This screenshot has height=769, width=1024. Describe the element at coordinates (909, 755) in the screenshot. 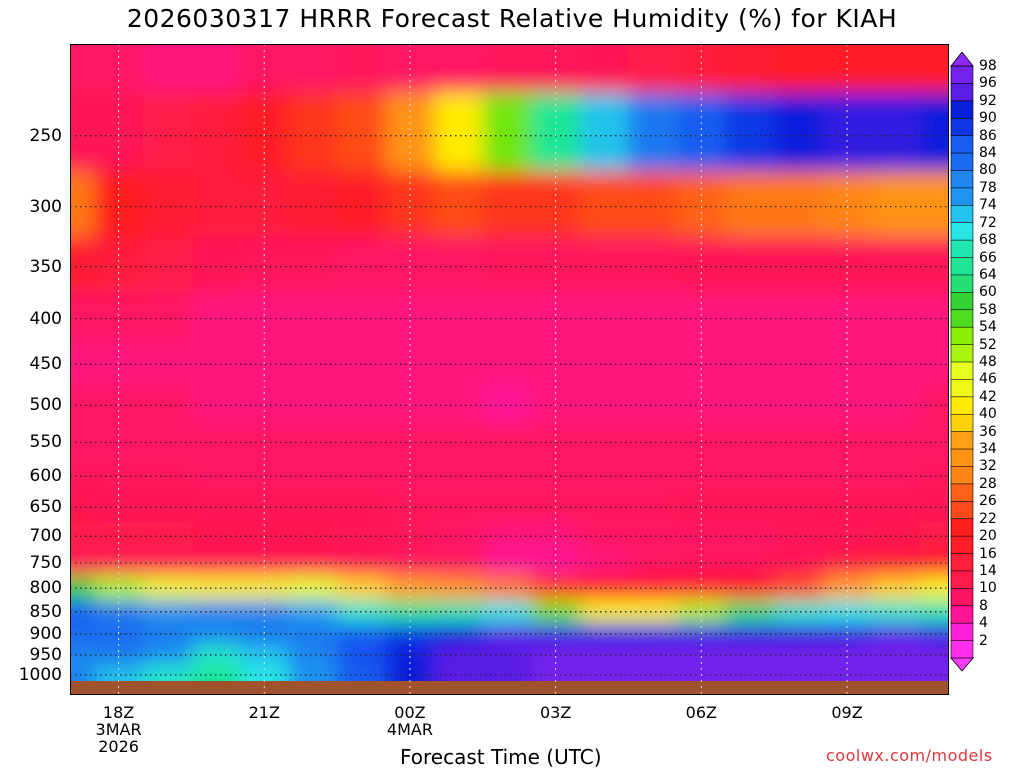

I see `source-credit: coolwx.com/models` at that location.